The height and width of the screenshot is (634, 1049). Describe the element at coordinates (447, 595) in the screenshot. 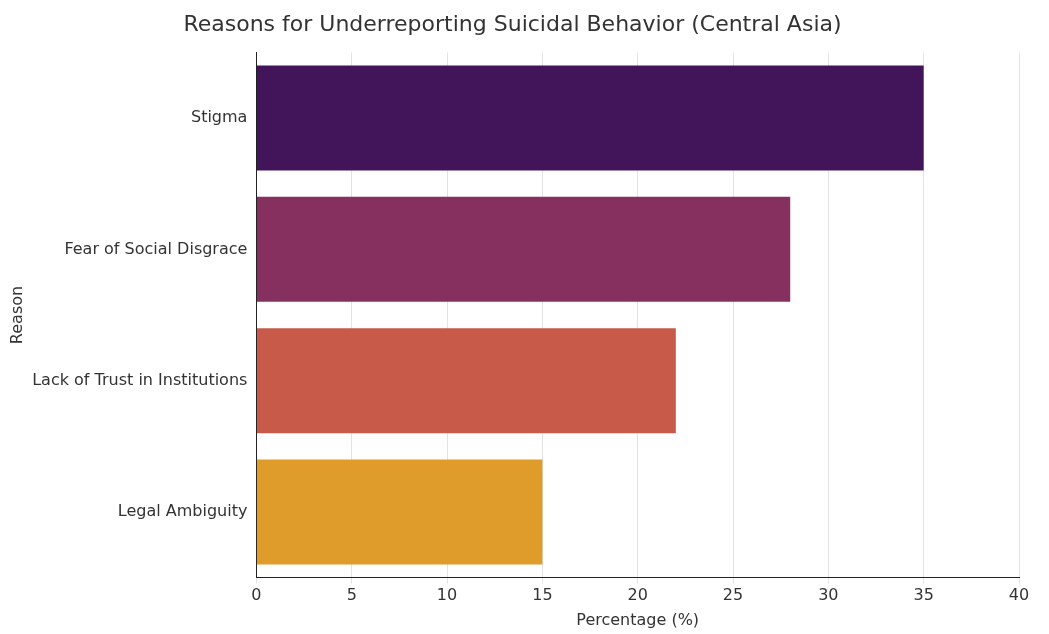

I see `x-tick-label: 10` at that location.